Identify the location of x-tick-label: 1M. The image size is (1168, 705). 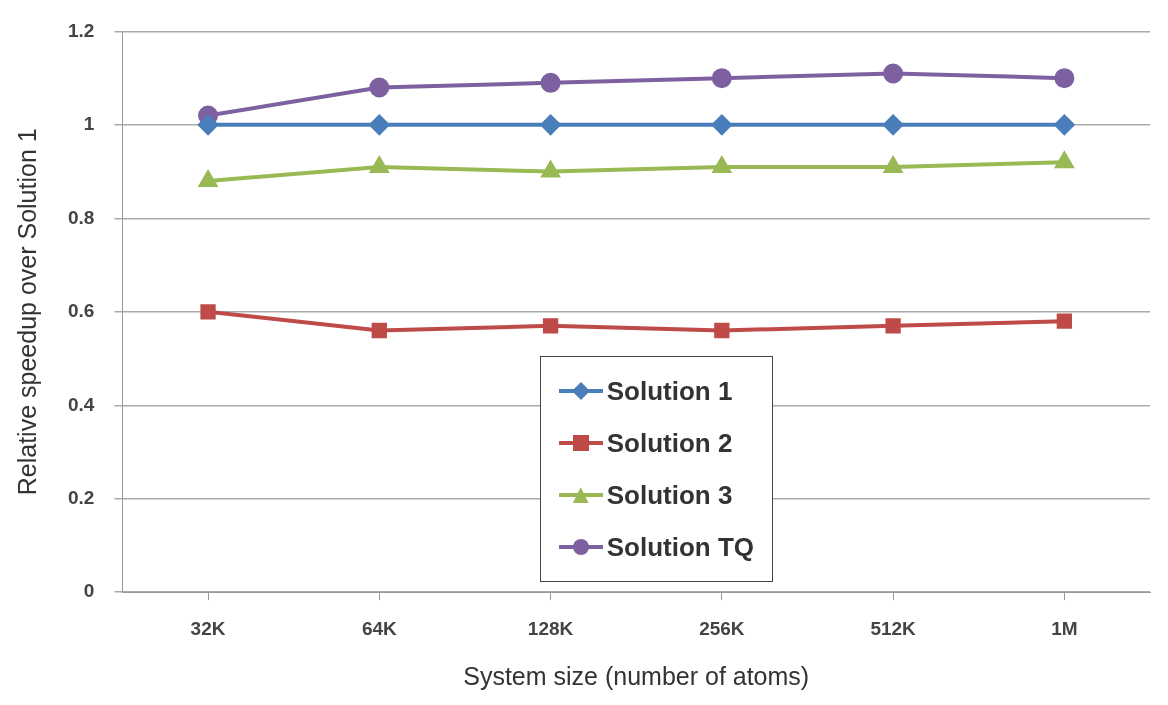
(1064, 628).